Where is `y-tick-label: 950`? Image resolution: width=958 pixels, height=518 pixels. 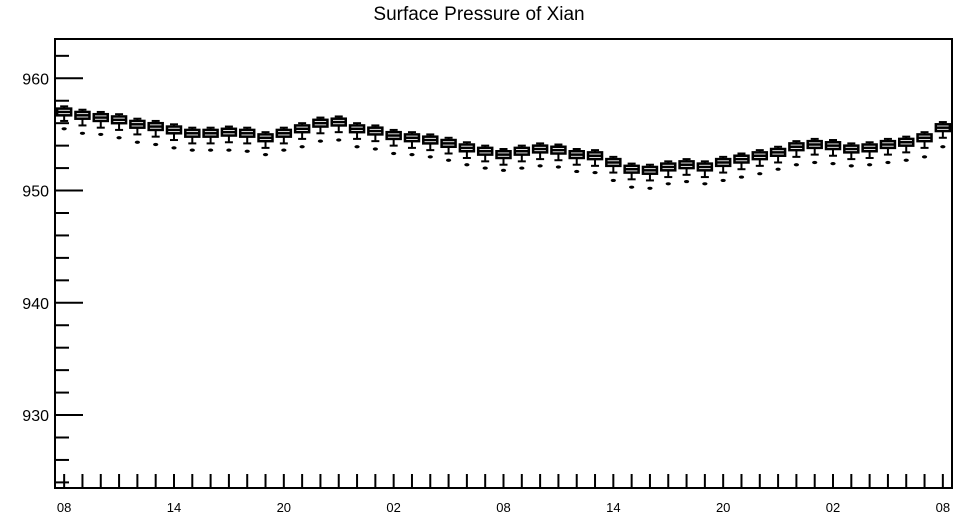
y-tick-label: 950 is located at coordinates (35, 192).